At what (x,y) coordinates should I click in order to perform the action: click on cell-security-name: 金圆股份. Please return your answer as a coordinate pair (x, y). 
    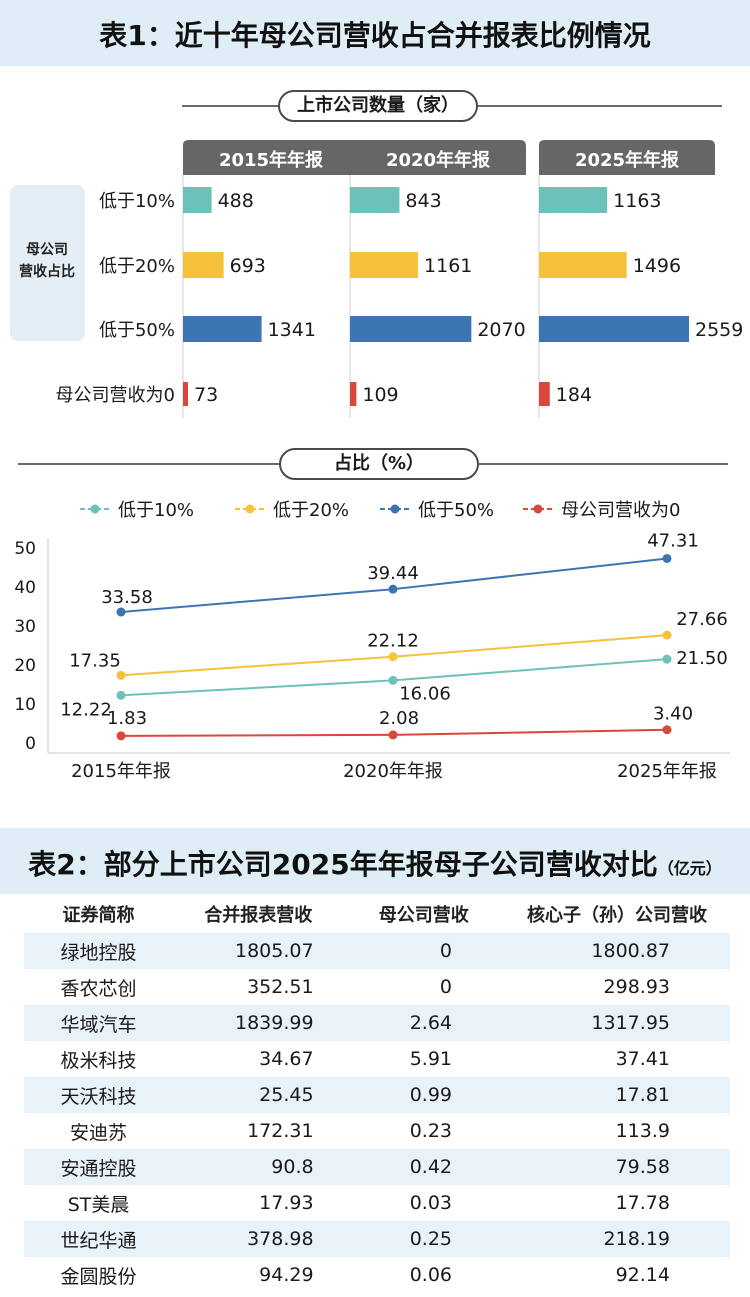
    Looking at the image, I should click on (98, 1276).